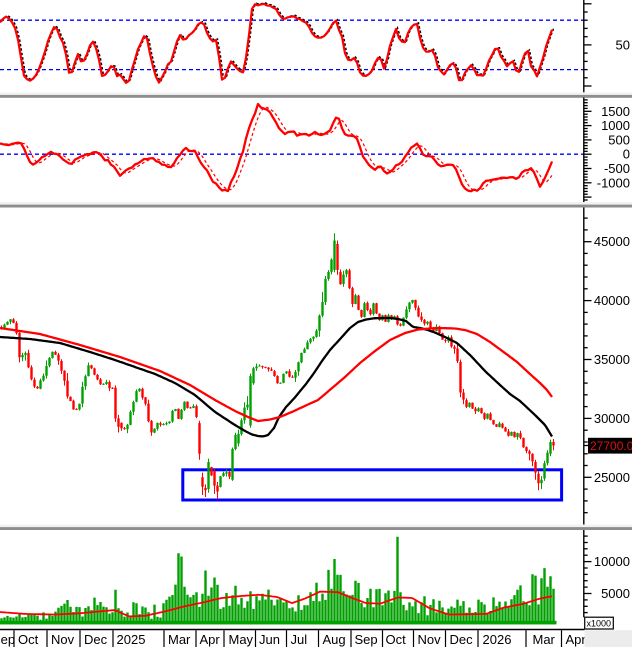 The height and width of the screenshot is (647, 632). Describe the element at coordinates (131, 639) in the screenshot. I see `svg-text: 2025` at that location.